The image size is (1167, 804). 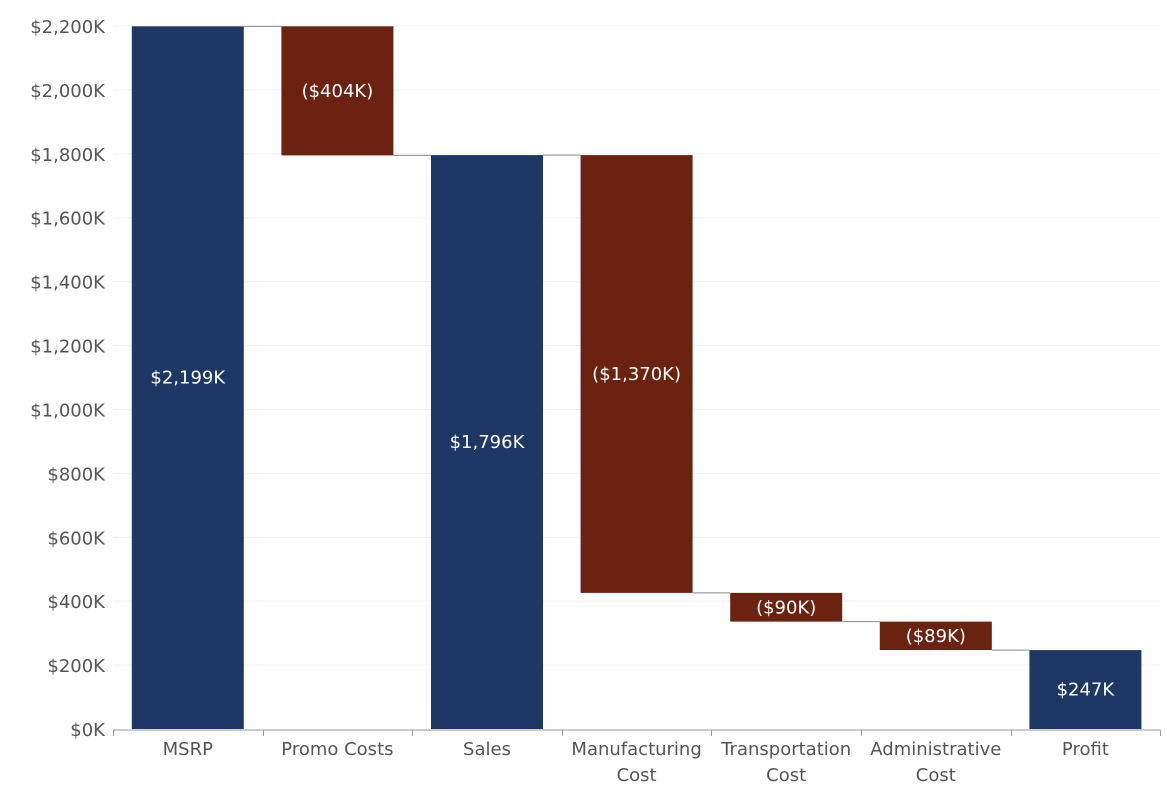 I want to click on data-label: ($1,370K), so click(x=636, y=374).